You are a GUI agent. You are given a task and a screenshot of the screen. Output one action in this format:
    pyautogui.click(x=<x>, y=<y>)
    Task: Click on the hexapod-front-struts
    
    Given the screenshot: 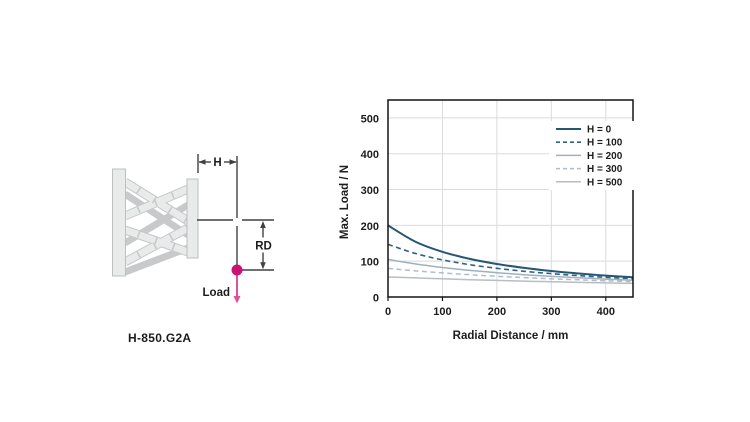 What is the action you would take?
    pyautogui.click(x=156, y=222)
    